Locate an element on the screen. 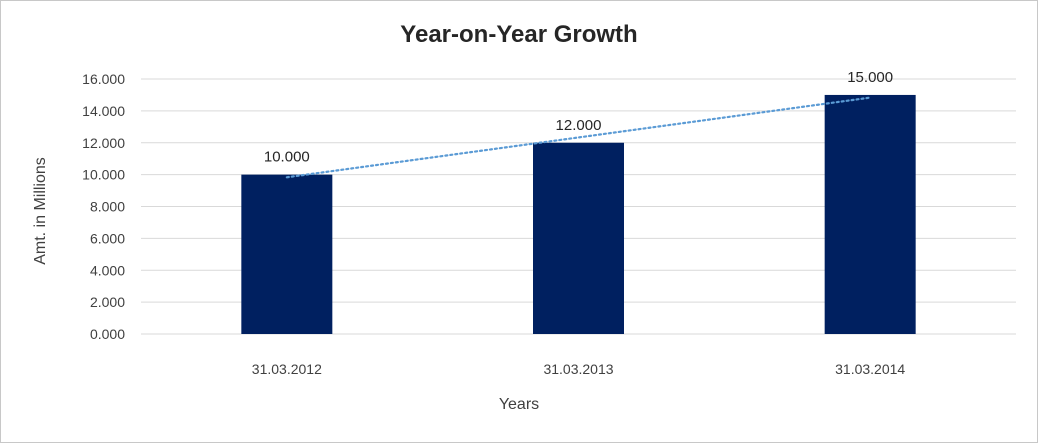 This screenshot has height=443, width=1038. x-tick-label: 31.03.2013 is located at coordinates (578, 369).